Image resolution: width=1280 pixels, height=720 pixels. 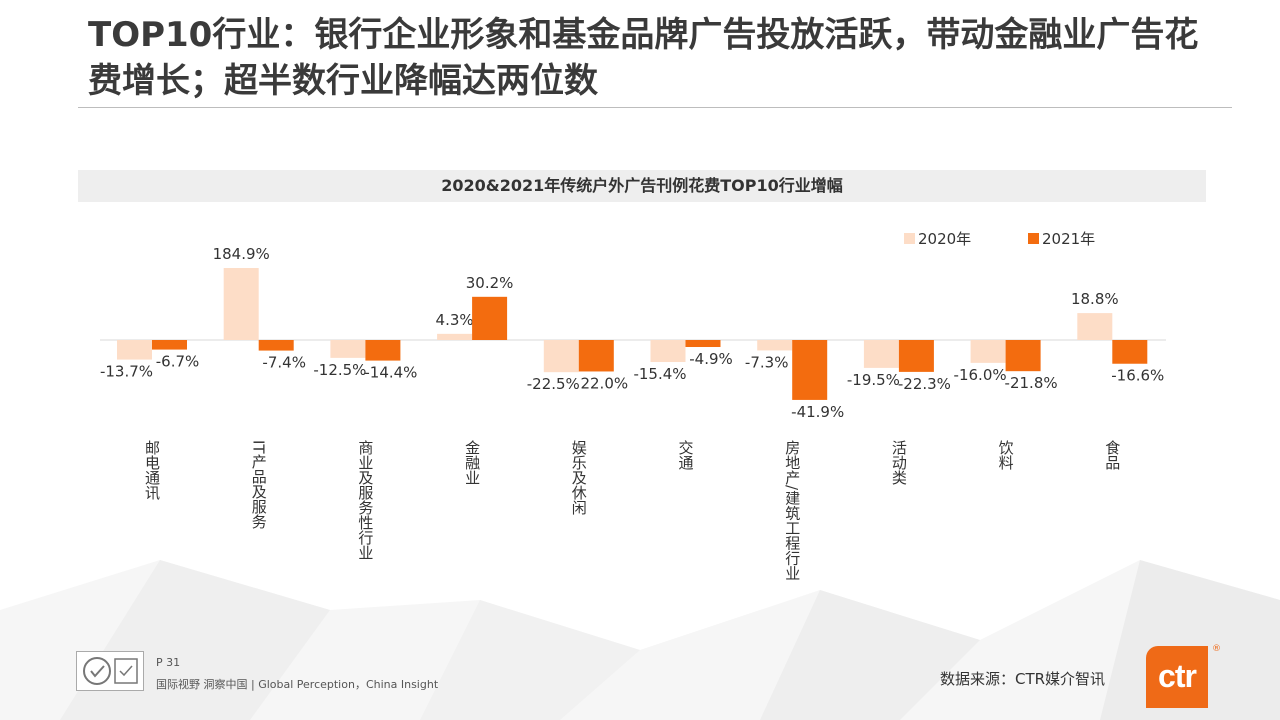 I want to click on data-label: -41.9%, so click(x=817, y=412).